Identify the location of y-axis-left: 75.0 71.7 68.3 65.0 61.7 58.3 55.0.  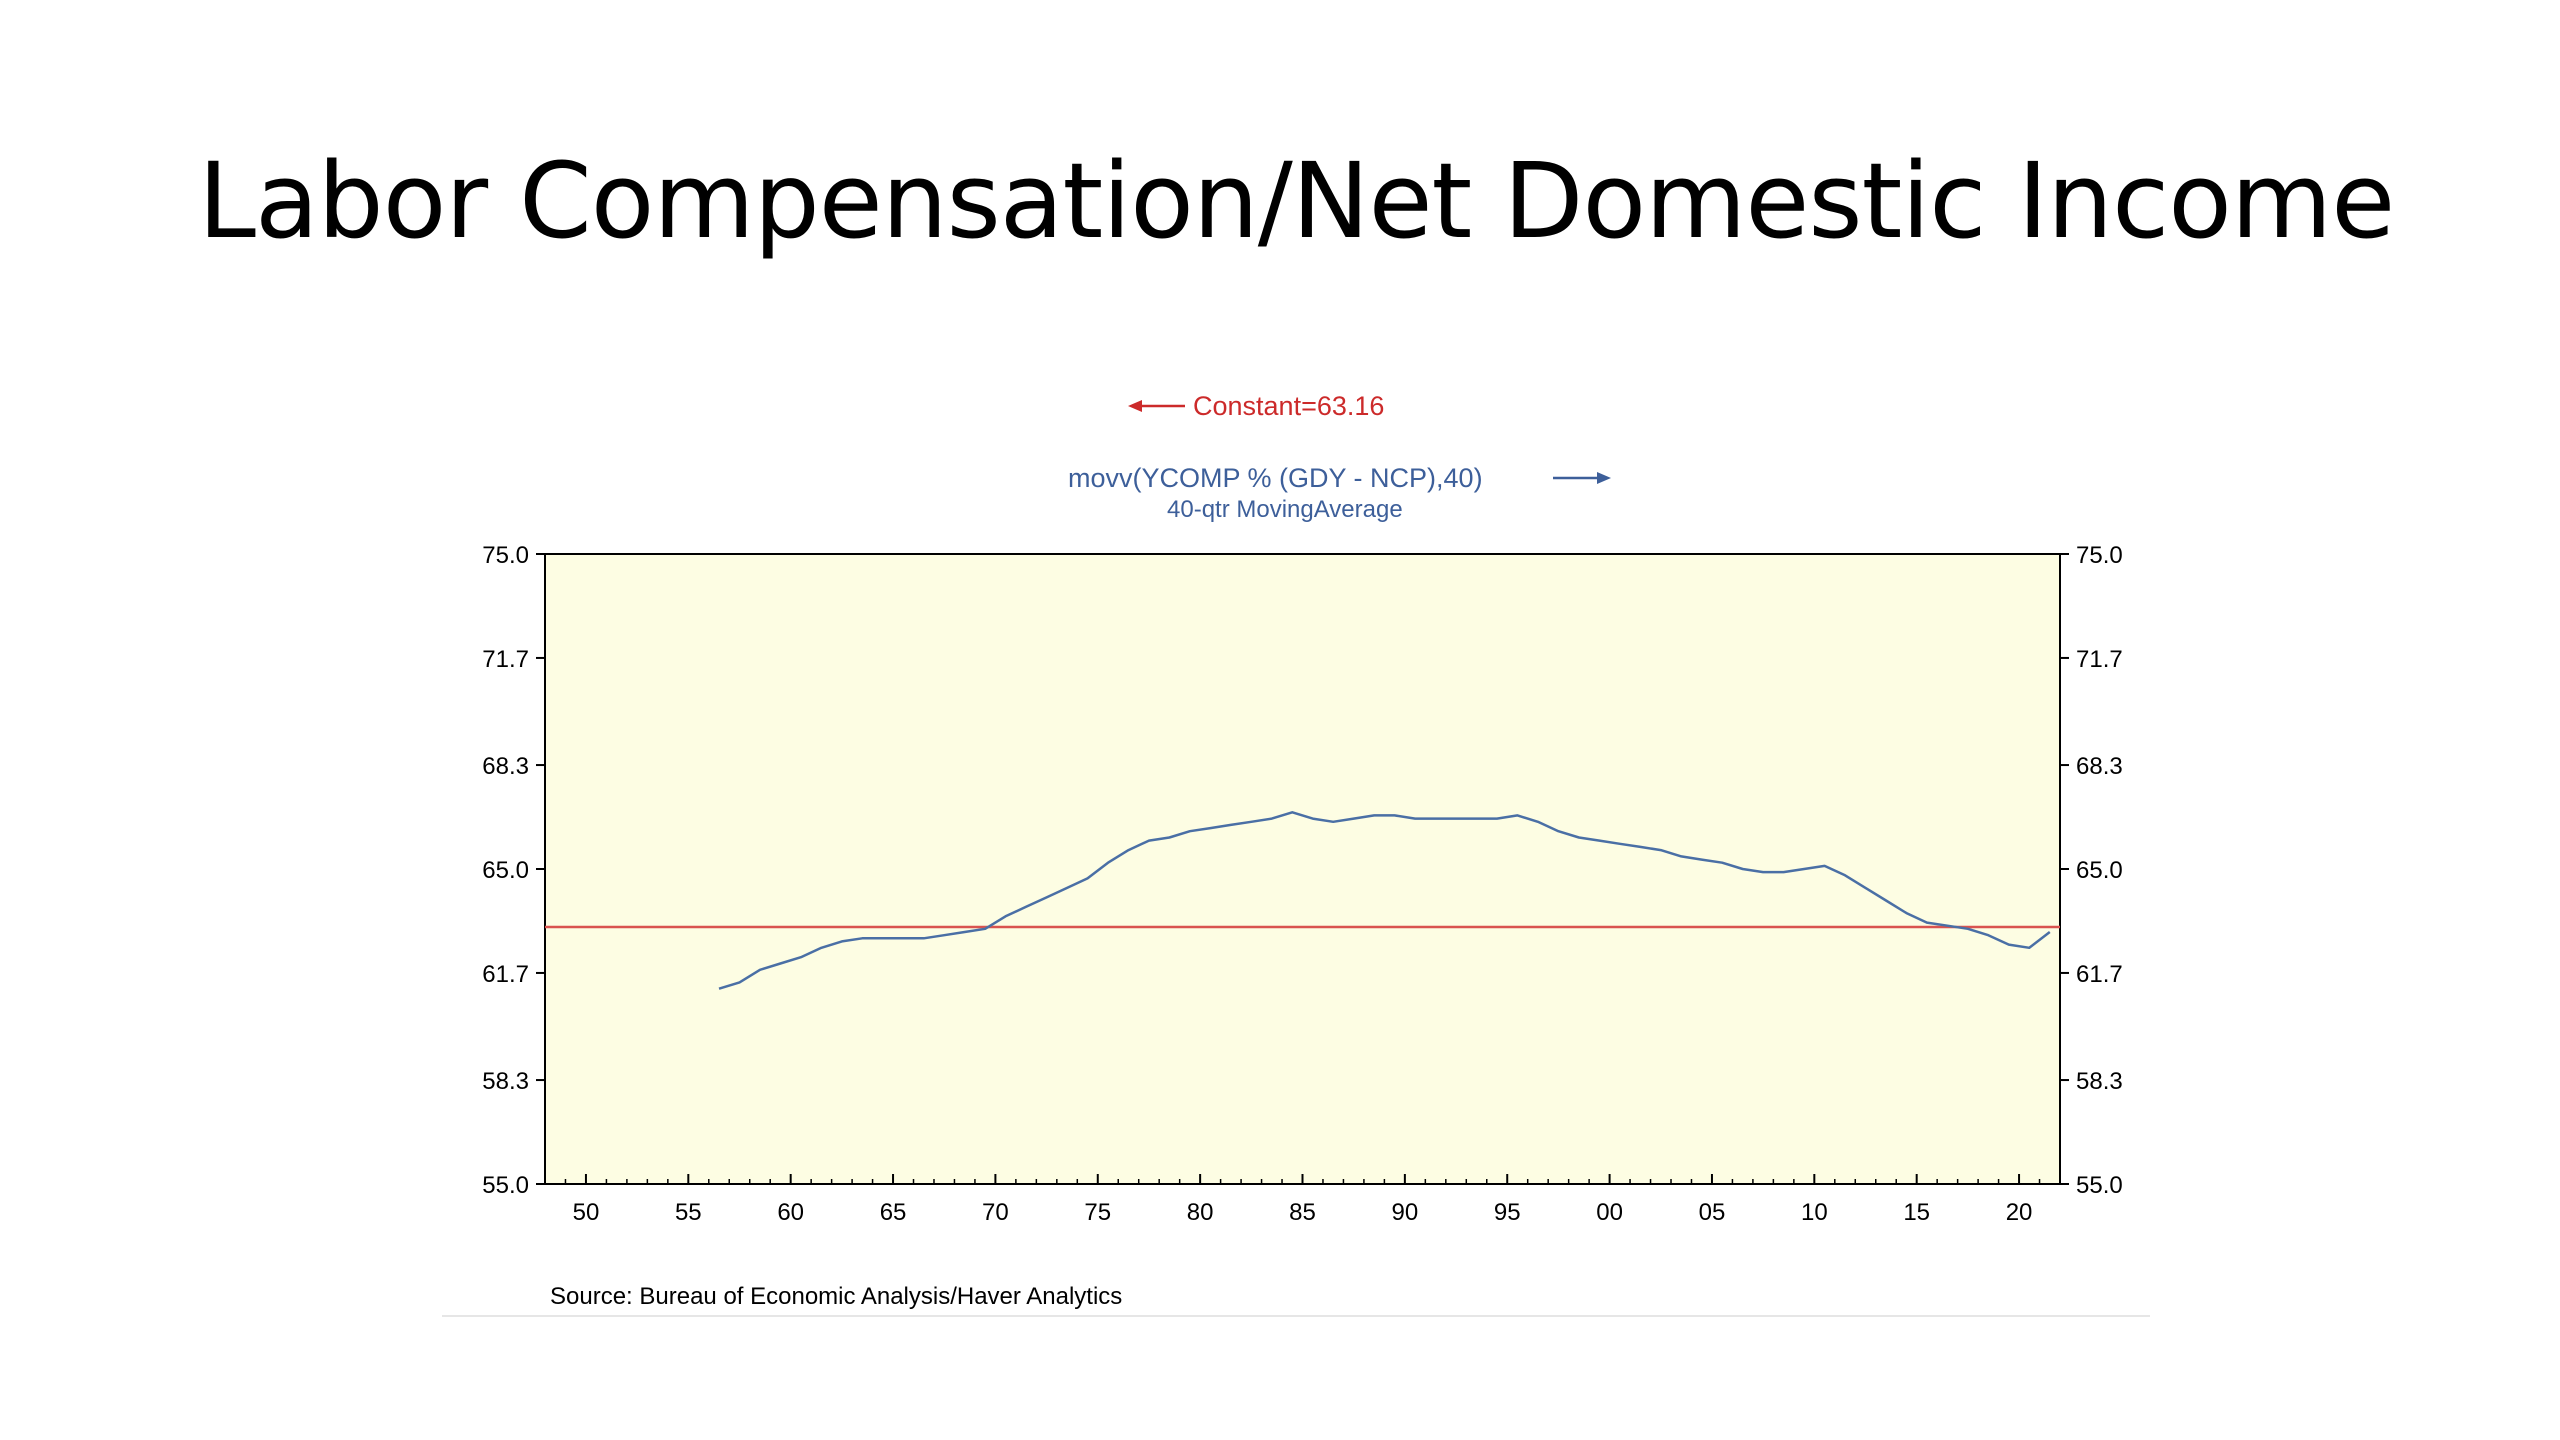
(513, 870).